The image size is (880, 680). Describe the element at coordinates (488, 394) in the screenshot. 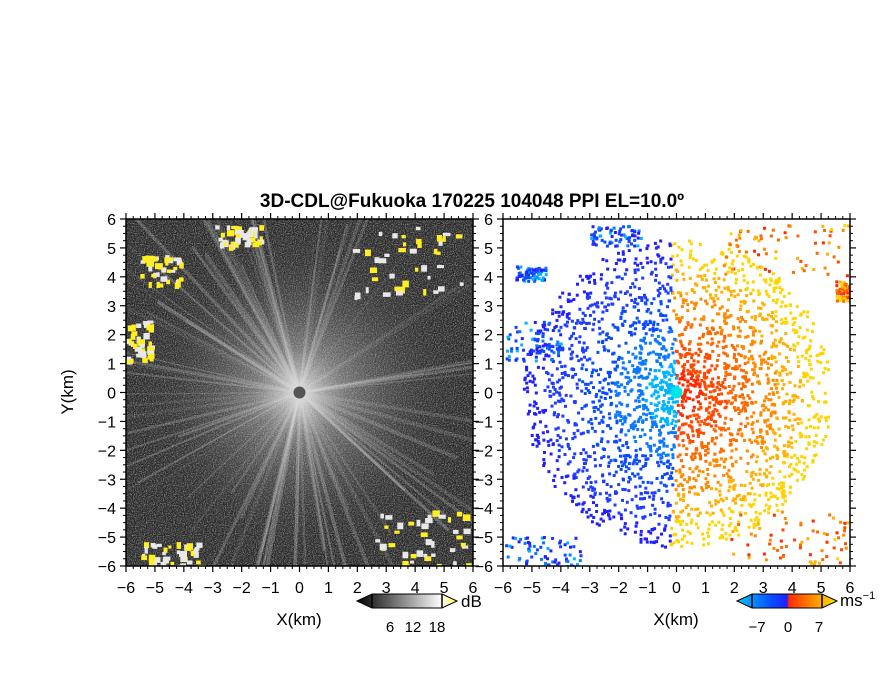

I see `y-tick-label: 0` at that location.